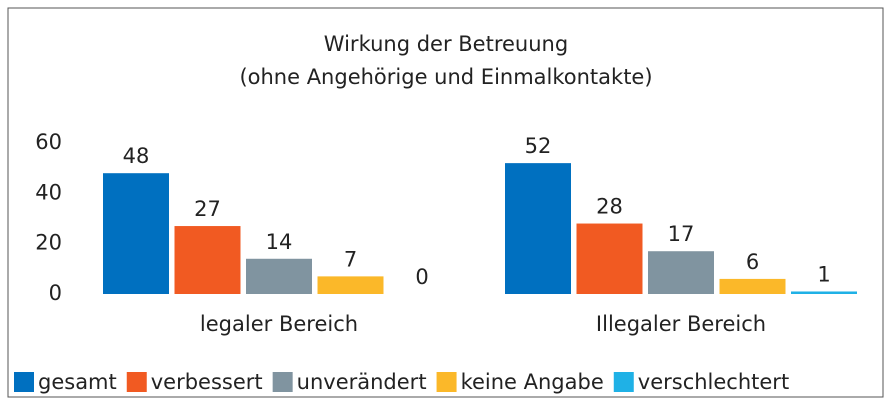 The height and width of the screenshot is (407, 891). What do you see at coordinates (532, 382) in the screenshot?
I see `legend-label: keine Angabe` at bounding box center [532, 382].